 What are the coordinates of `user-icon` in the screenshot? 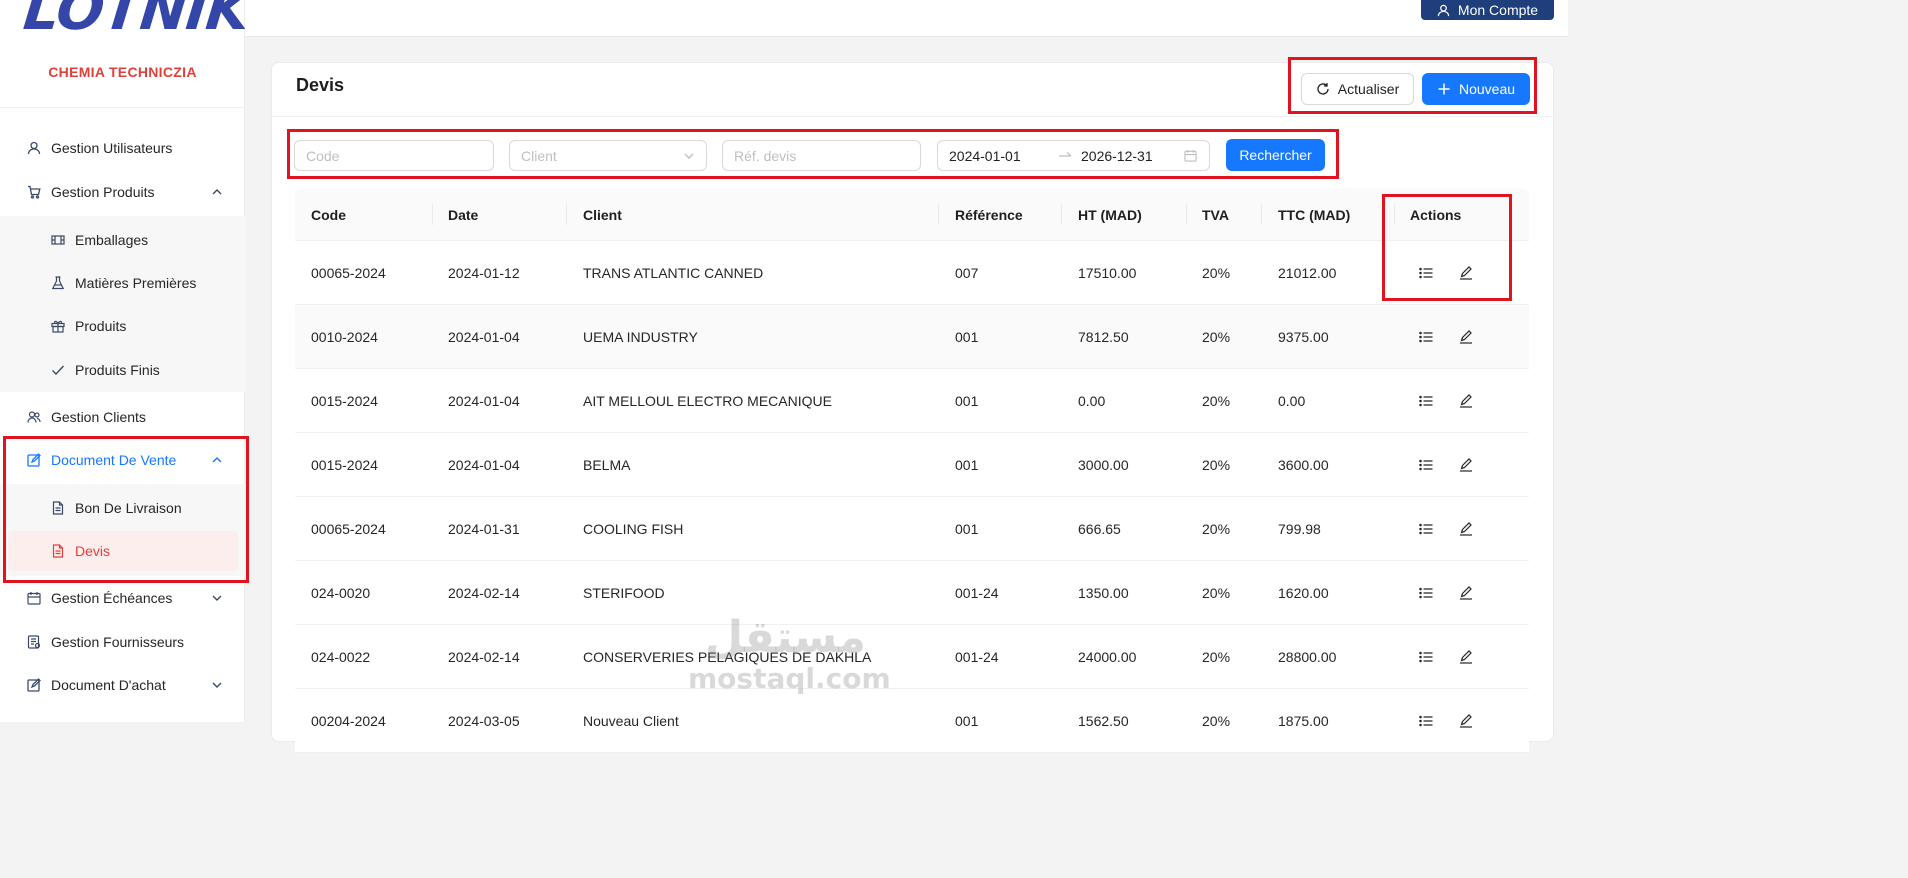 It's located at (34, 148).